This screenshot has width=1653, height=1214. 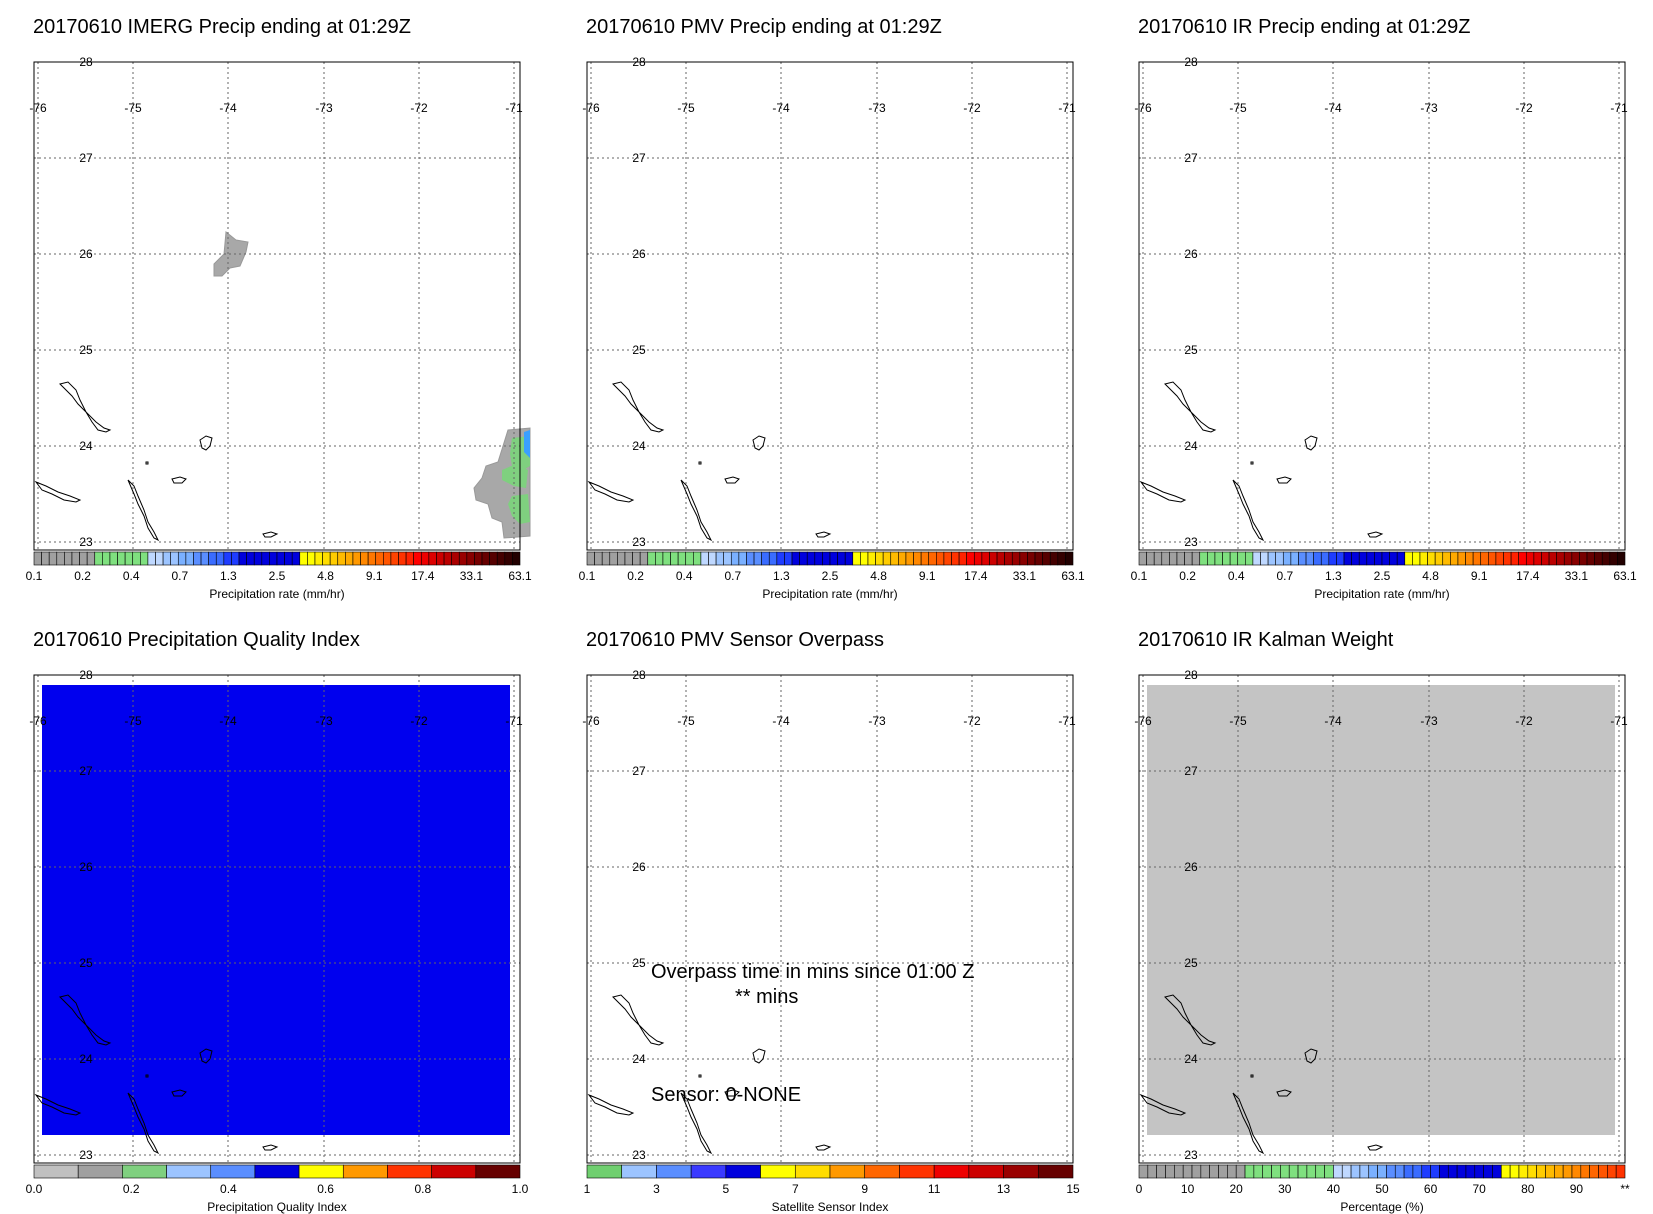 What do you see at coordinates (639, 158) in the screenshot?
I see `lat-label: 27` at bounding box center [639, 158].